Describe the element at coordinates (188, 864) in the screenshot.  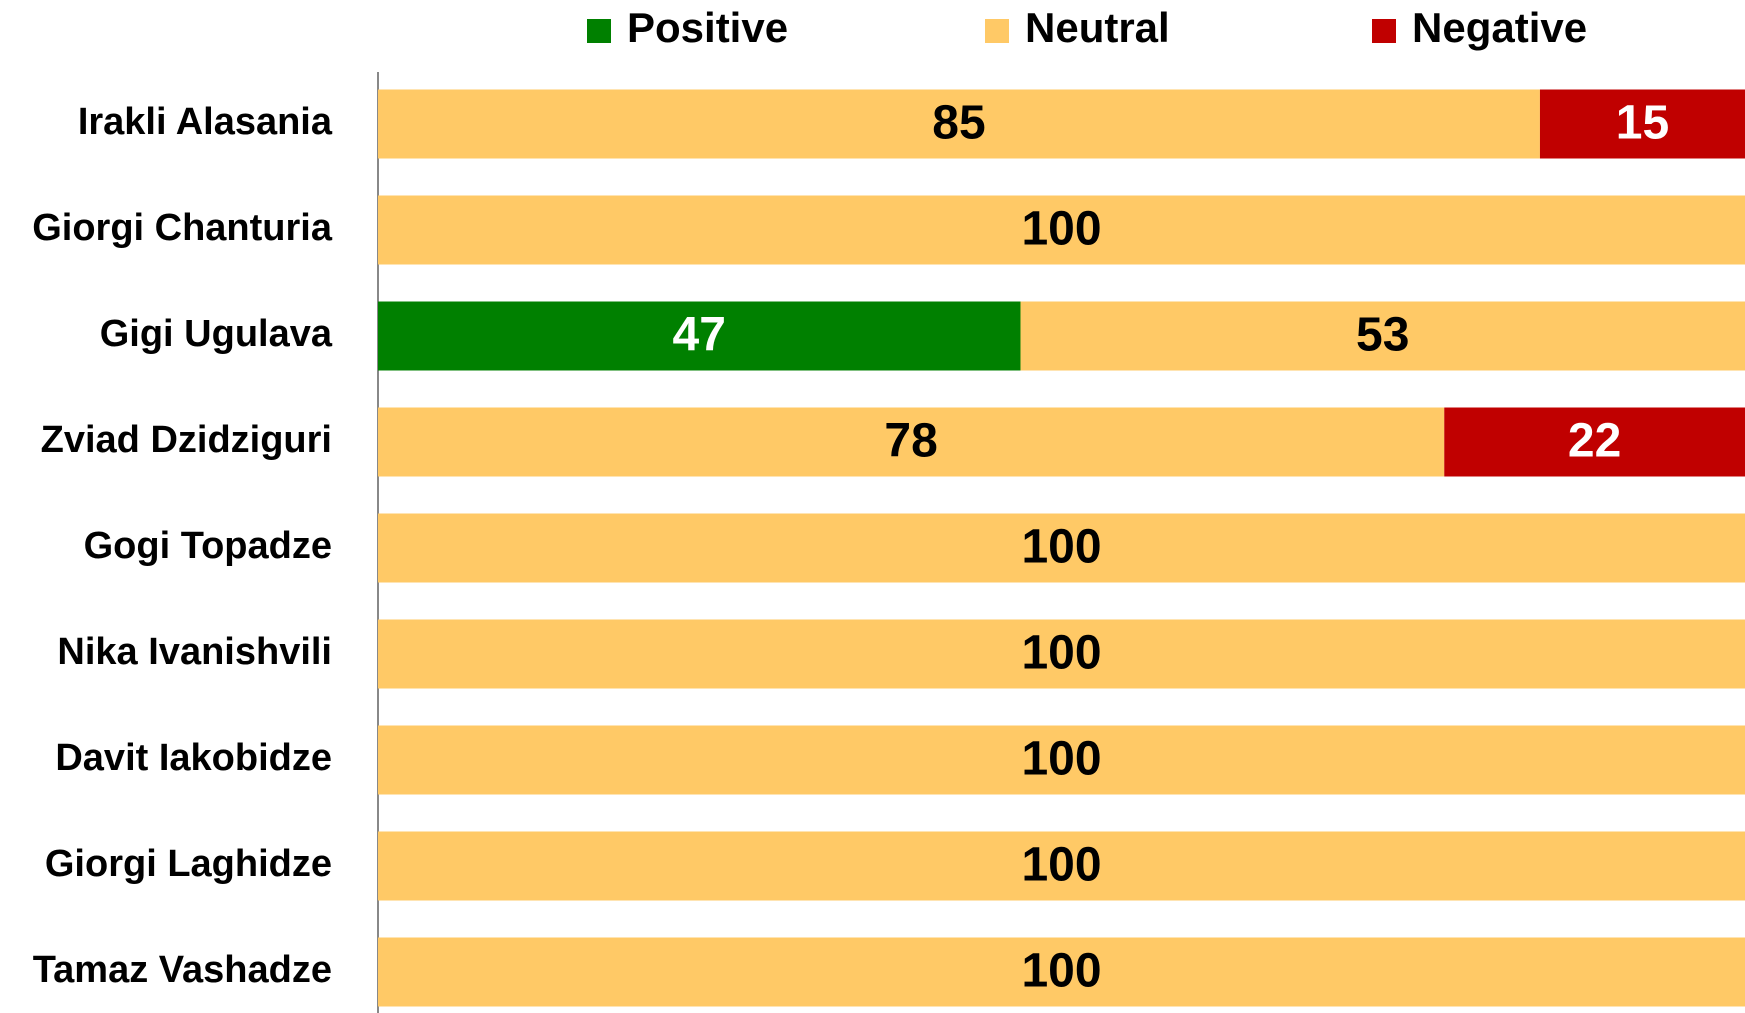
I see `category-label: Giorgi Laghidze` at that location.